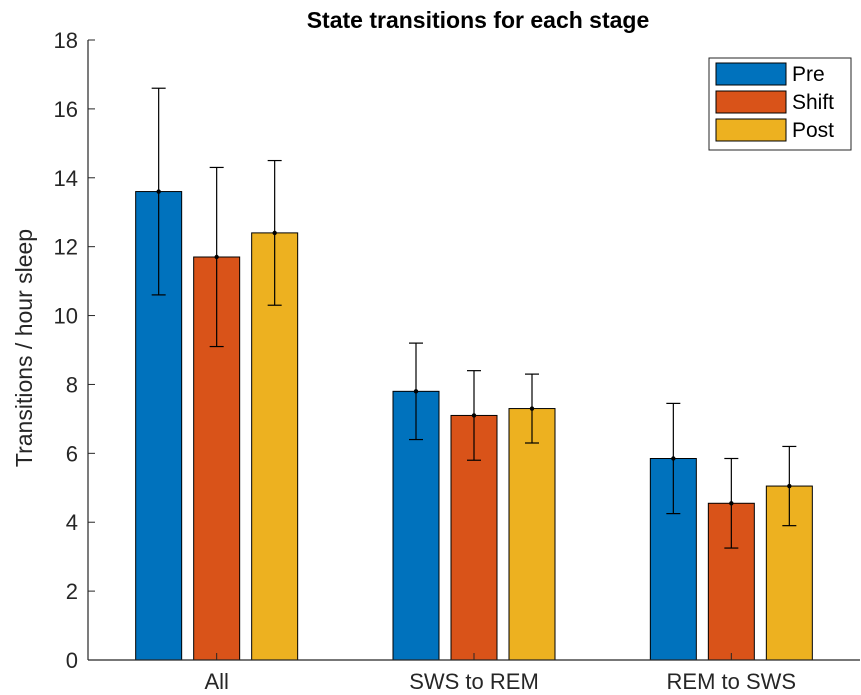 This screenshot has width=861, height=695. I want to click on y-tick-label: 8, so click(72, 384).